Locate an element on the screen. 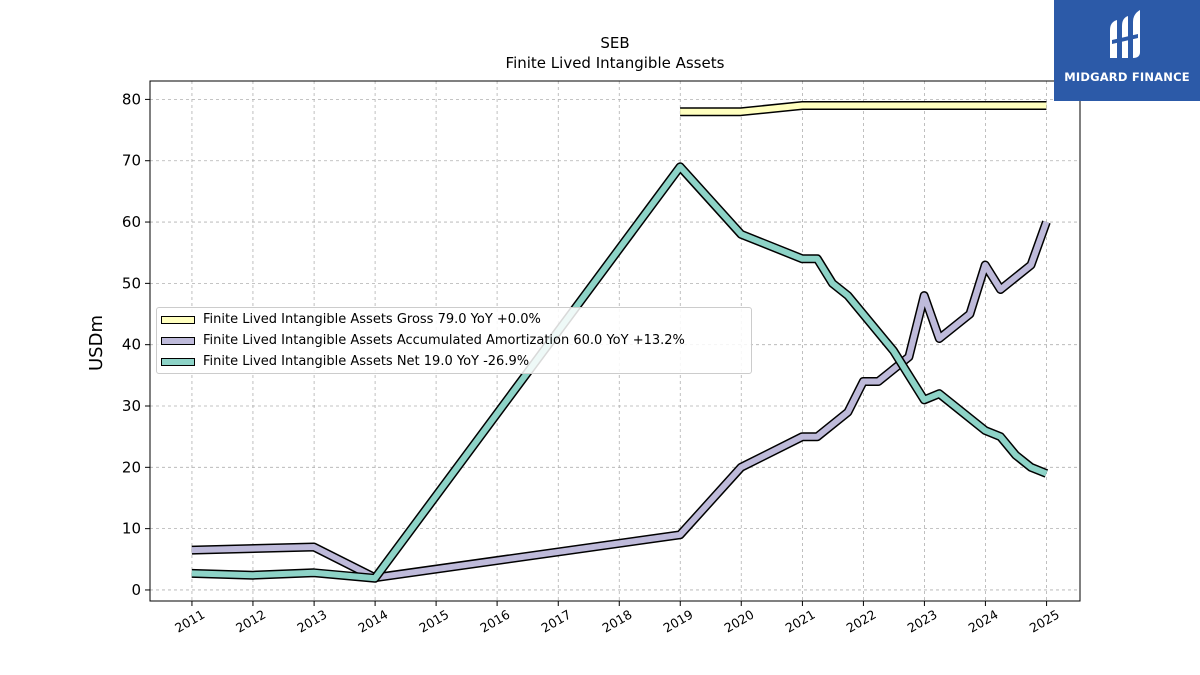  brand-logo: MIDGARD FINANCE is located at coordinates (1127, 50).